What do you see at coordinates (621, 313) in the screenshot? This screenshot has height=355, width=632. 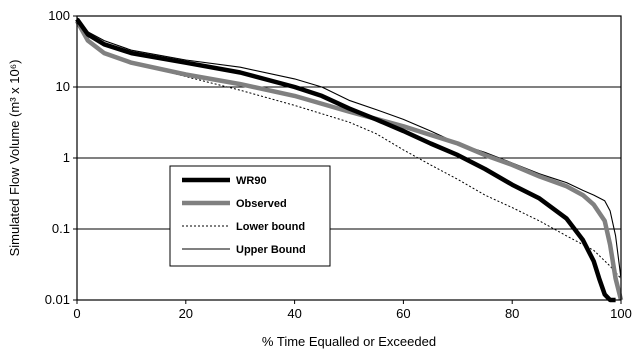 I see `x-tick-label: 100` at bounding box center [621, 313].